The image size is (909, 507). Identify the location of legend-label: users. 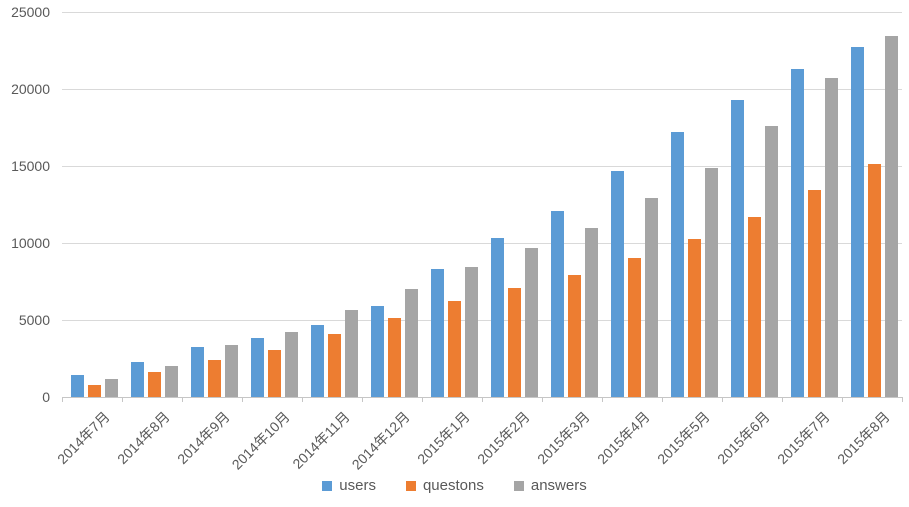
(357, 485).